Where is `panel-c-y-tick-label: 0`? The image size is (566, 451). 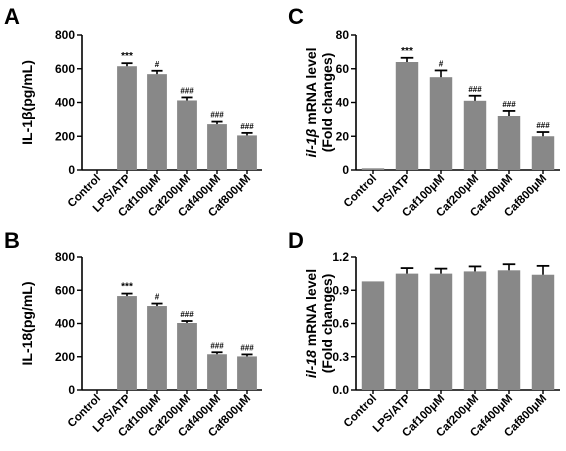
panel-c-y-tick-label: 0 is located at coordinates (345, 170).